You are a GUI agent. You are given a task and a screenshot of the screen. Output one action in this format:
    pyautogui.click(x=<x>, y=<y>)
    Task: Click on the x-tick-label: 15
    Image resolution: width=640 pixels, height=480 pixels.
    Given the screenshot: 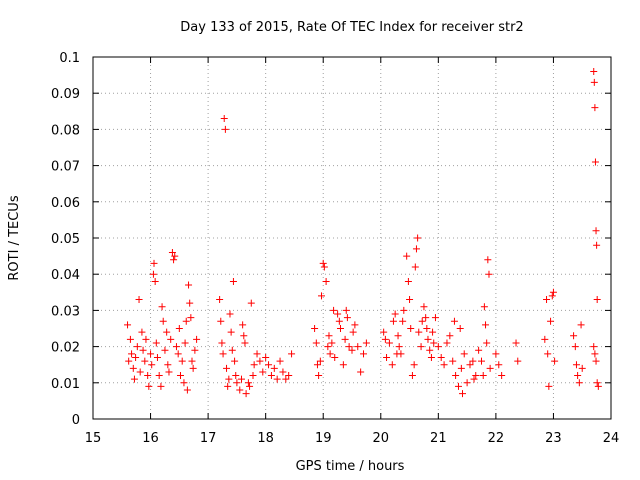 What is the action you would take?
    pyautogui.click(x=93, y=438)
    